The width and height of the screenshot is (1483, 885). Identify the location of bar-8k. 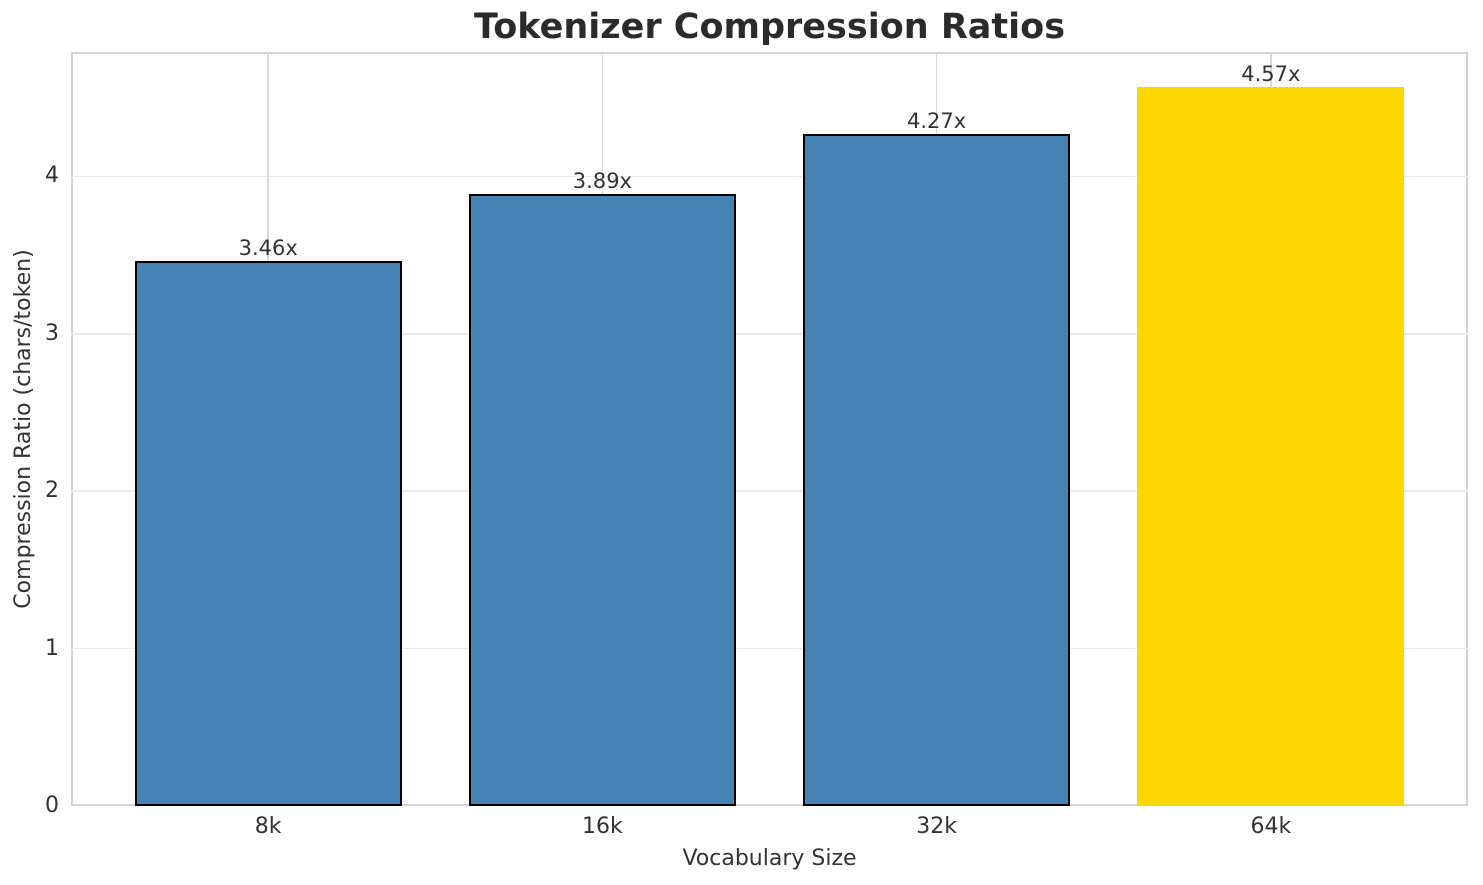
(268, 533).